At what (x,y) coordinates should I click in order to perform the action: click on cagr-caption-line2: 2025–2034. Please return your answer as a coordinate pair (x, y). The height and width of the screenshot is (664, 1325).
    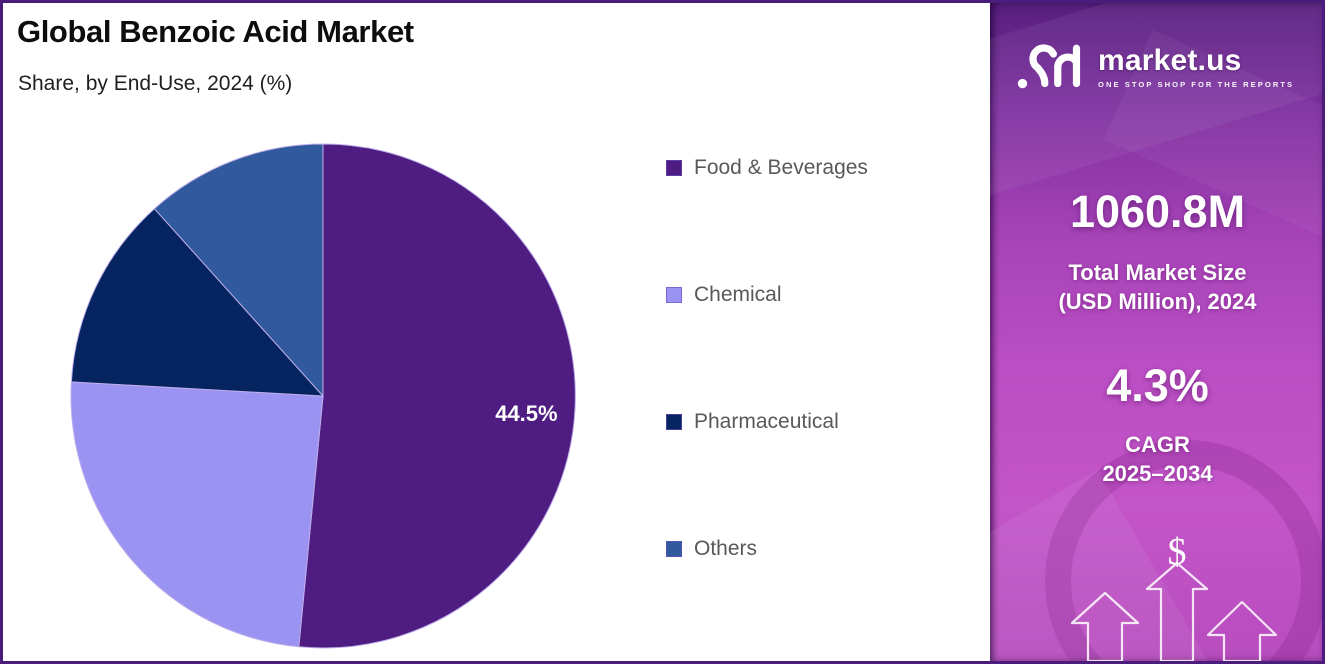
    Looking at the image, I should click on (1157, 473).